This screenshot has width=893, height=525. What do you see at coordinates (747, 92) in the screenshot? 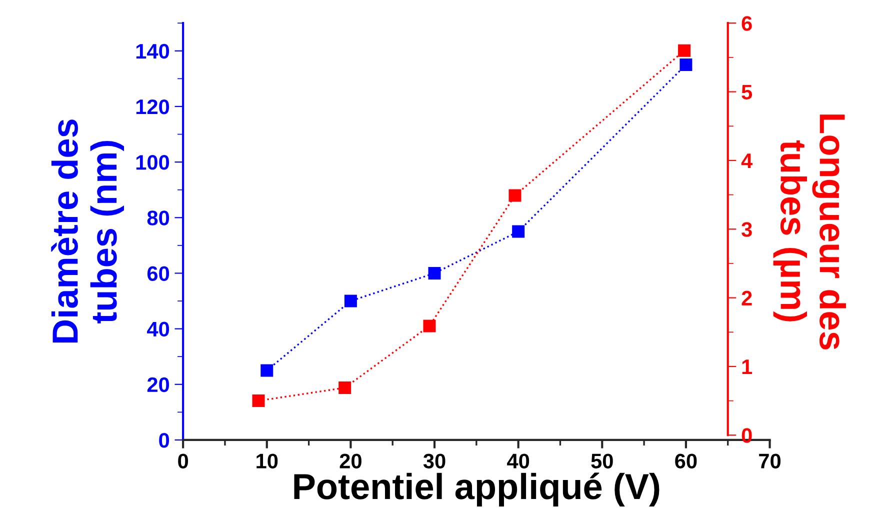
I see `y2-tick-label: 5` at bounding box center [747, 92].